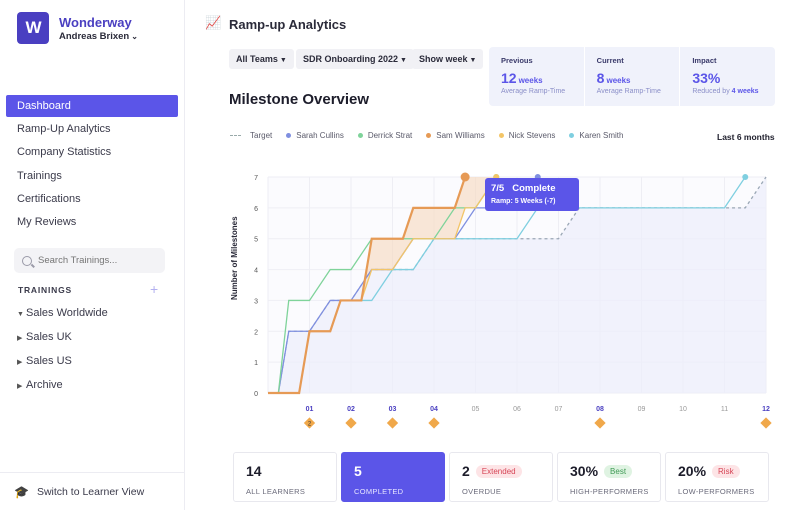  What do you see at coordinates (609, 491) in the screenshot?
I see `card-label: HIGH-PERFORMERS` at bounding box center [609, 491].